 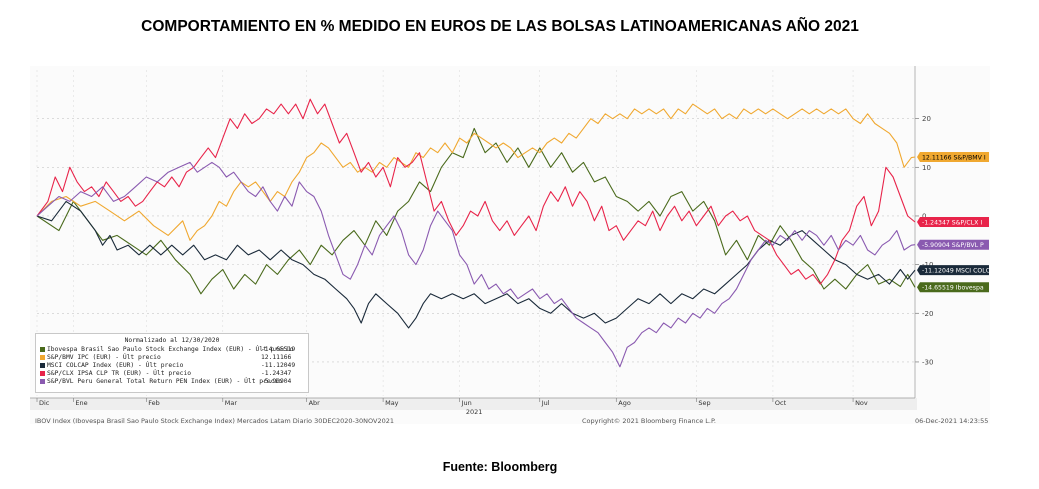 I want to click on value-tag-ibovespa: -14.65519 Ibovespa, so click(x=953, y=287).